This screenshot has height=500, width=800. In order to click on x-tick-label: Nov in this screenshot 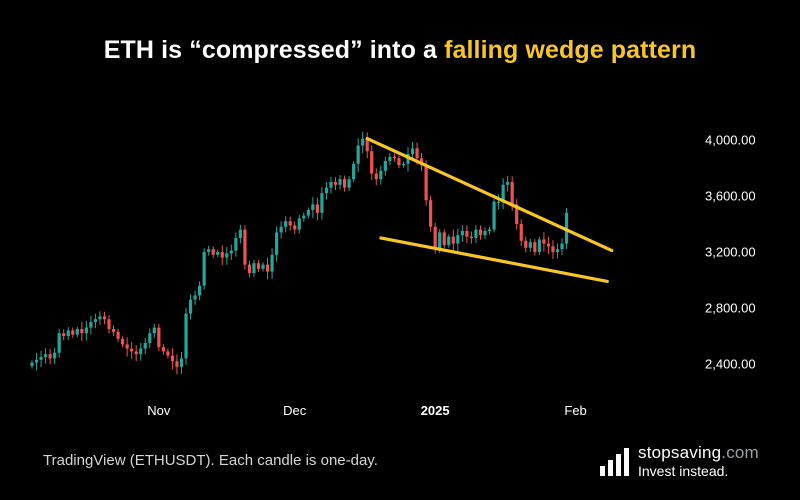, I will do `click(159, 410)`.